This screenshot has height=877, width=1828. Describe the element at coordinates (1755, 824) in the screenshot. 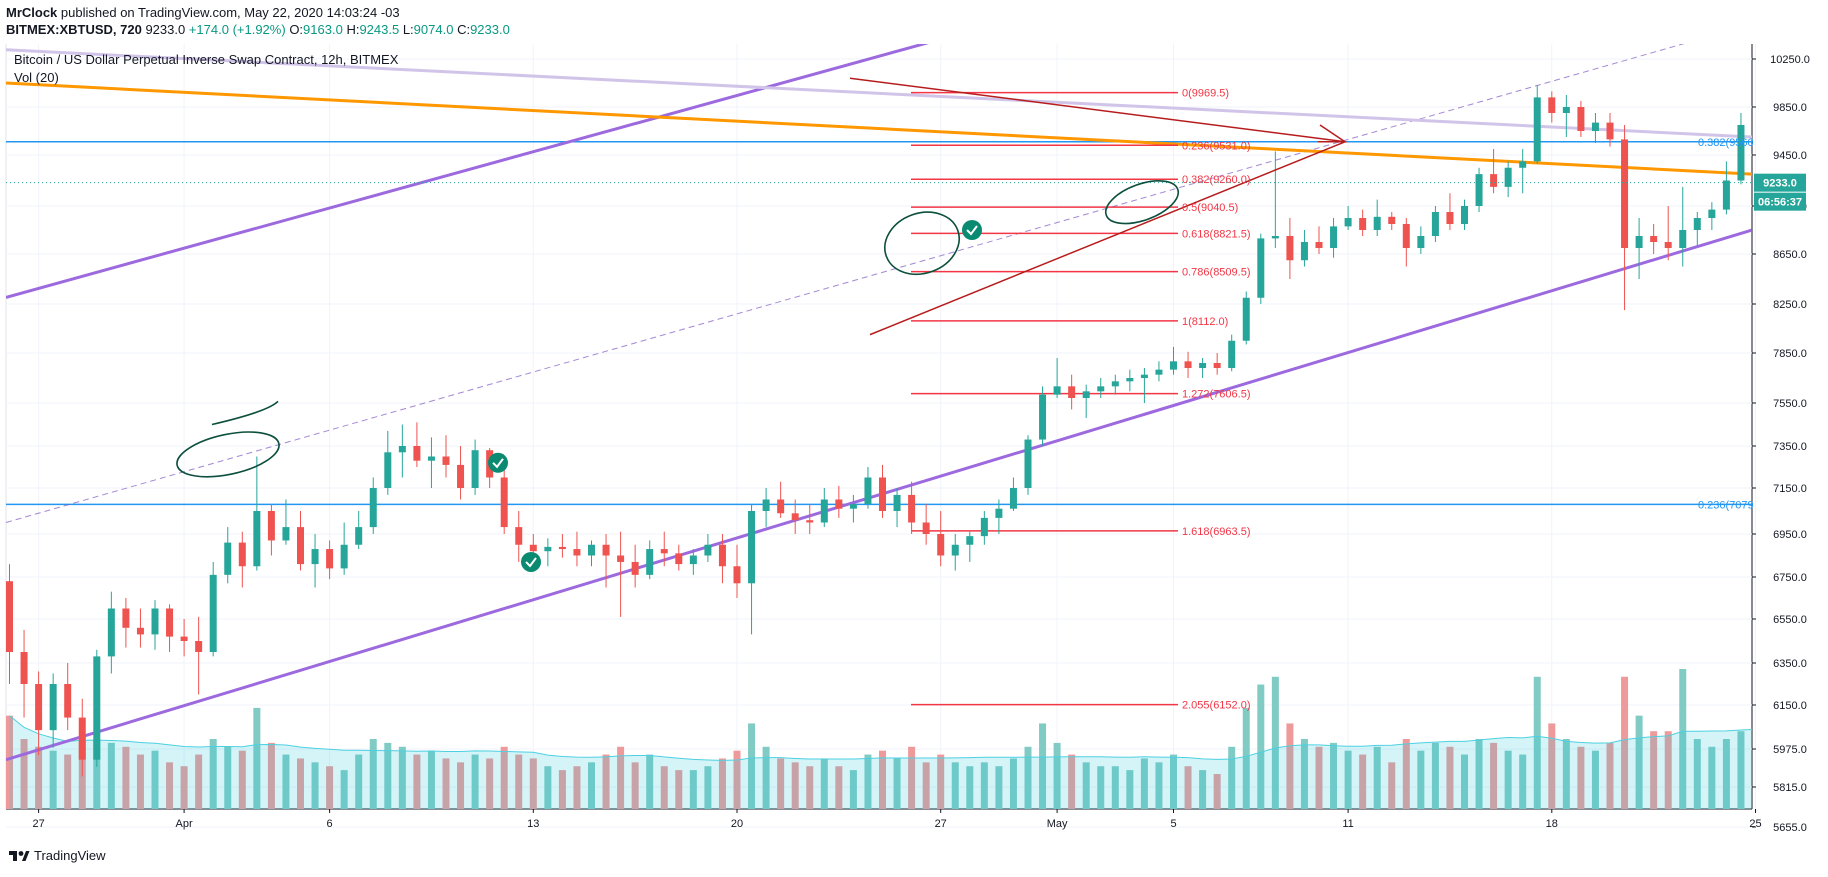

I see `x-tick-label: 25` at that location.